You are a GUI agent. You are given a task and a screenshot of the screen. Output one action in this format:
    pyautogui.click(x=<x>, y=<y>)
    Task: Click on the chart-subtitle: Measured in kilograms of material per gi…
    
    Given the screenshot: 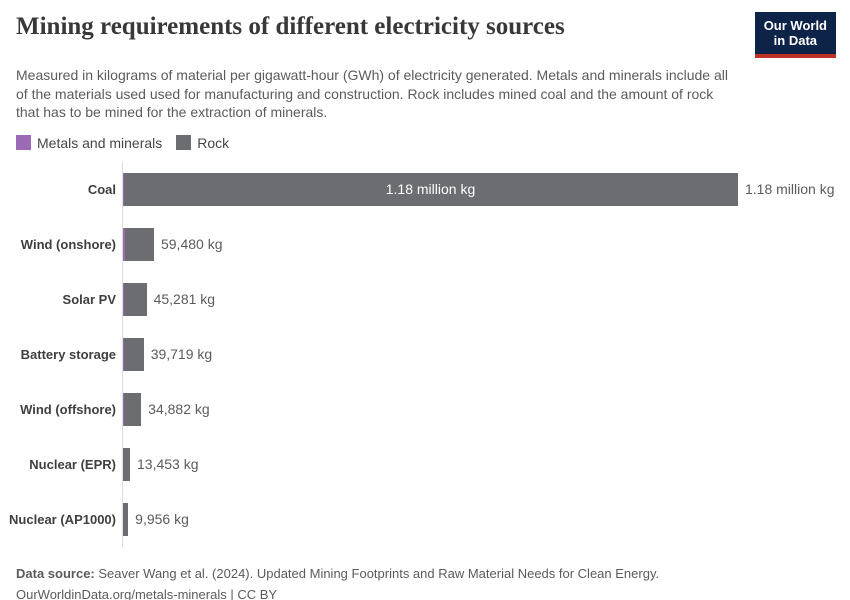 What is the action you would take?
    pyautogui.click(x=372, y=93)
    